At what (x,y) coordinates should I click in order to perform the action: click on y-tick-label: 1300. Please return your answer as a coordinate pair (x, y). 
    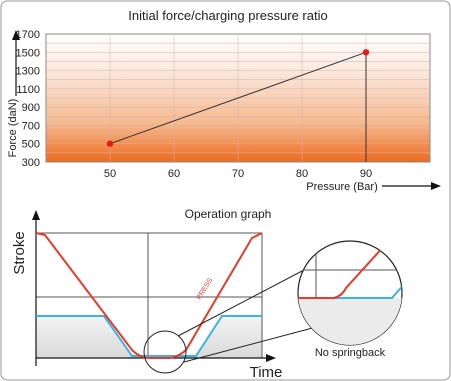
    Looking at the image, I should click on (28, 72).